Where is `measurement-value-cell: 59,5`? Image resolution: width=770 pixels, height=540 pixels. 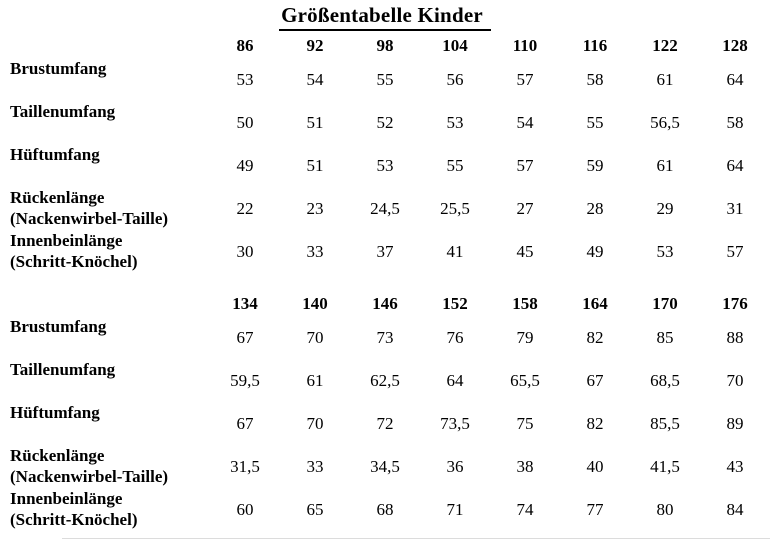 measurement-value-cell: 59,5 is located at coordinates (245, 380).